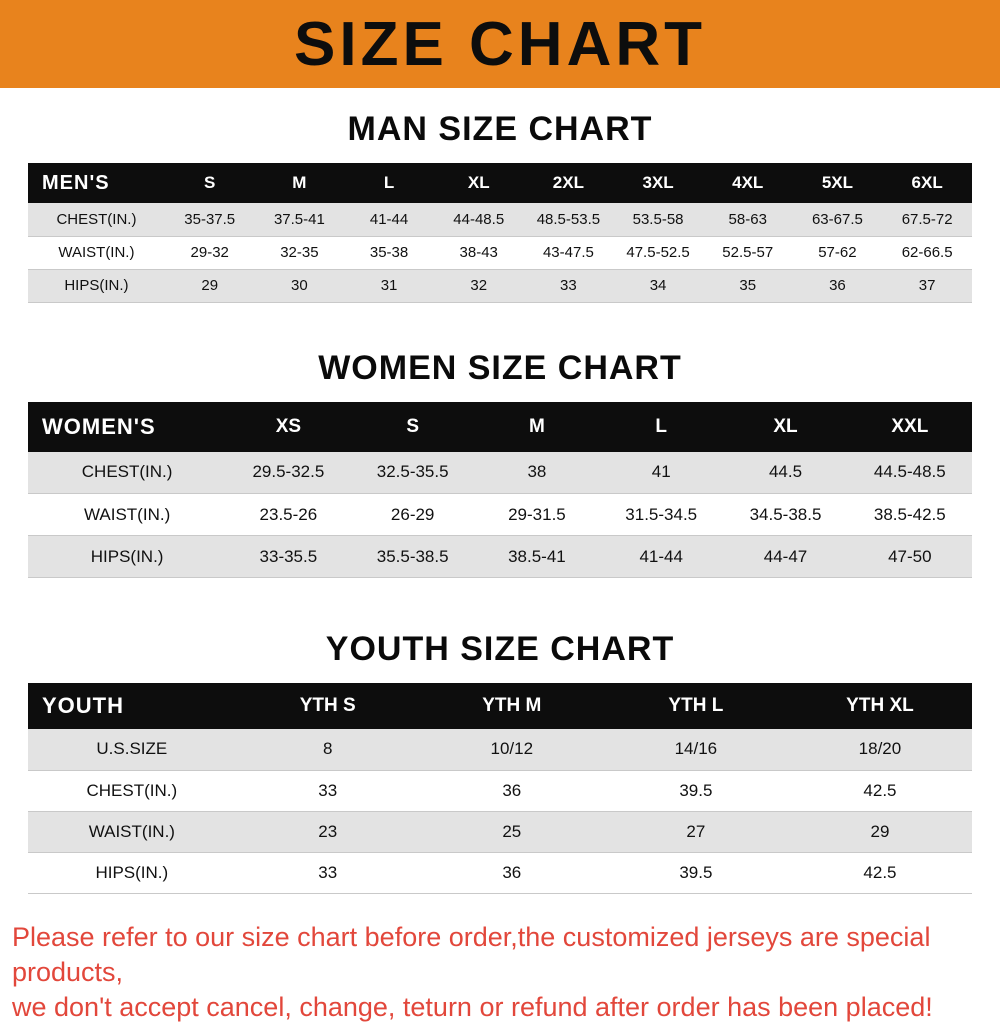  What do you see at coordinates (478, 253) in the screenshot?
I see `size-value-cell: 38-43` at bounding box center [478, 253].